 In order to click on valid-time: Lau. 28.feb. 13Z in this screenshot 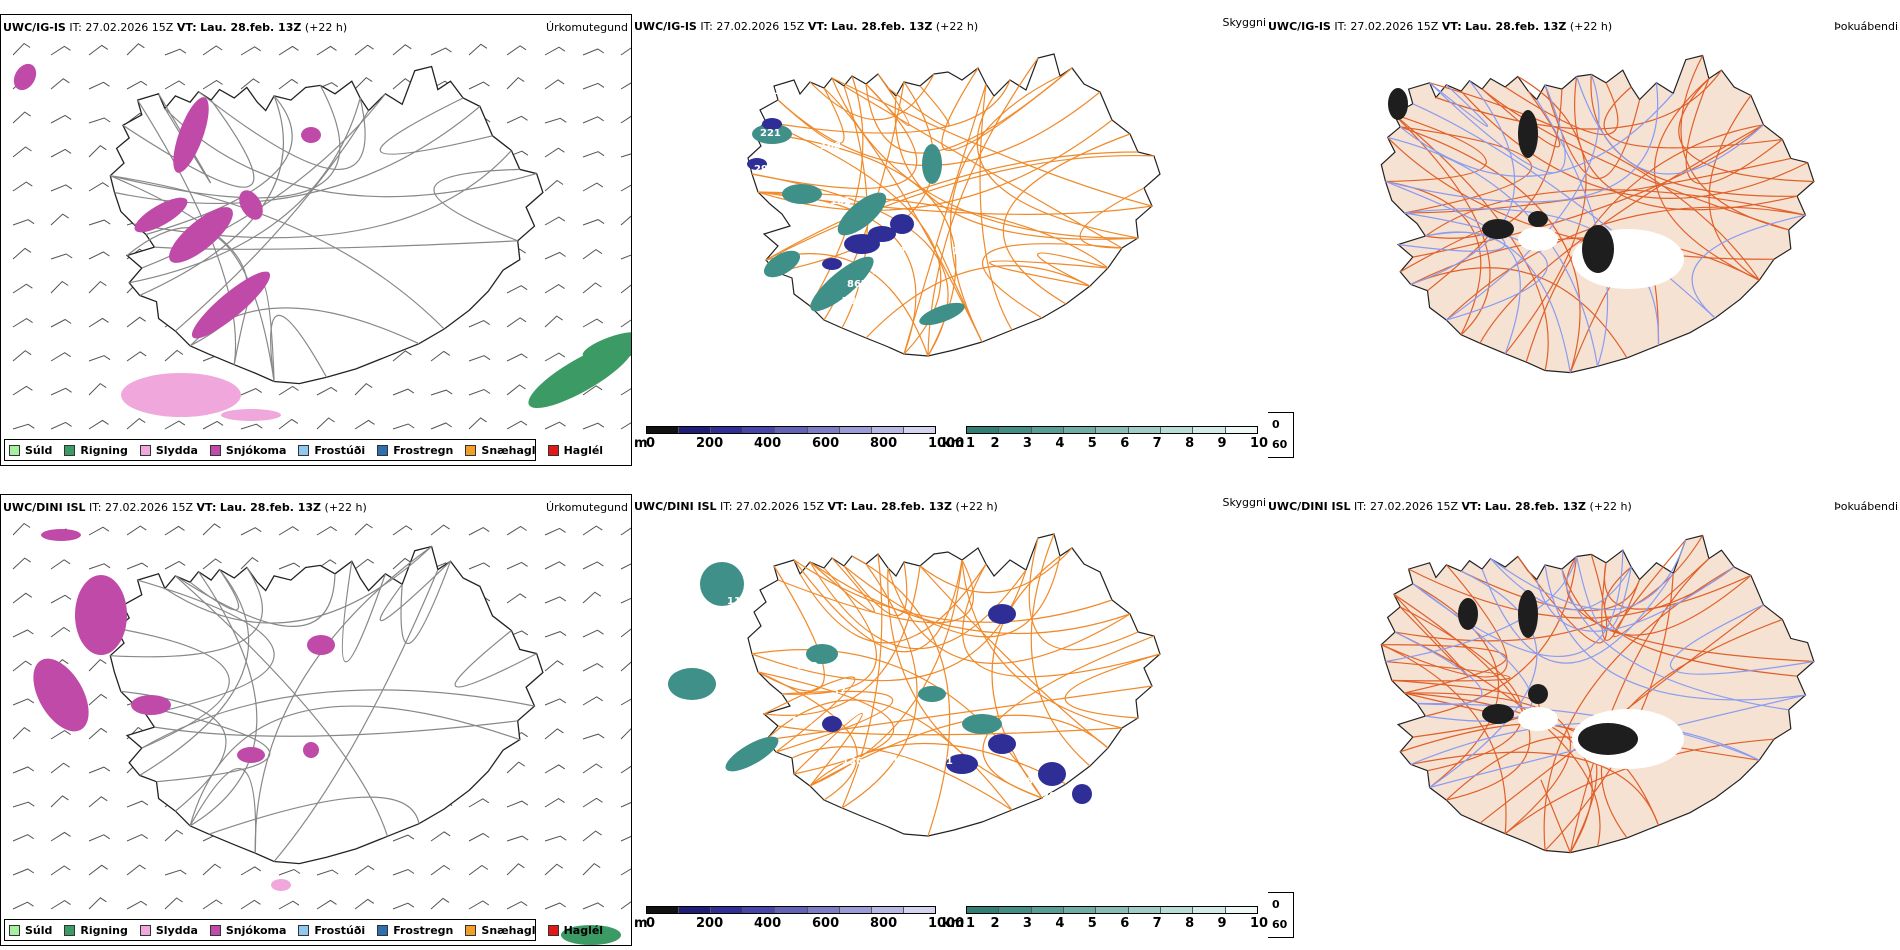, I will do `click(270, 507)`.